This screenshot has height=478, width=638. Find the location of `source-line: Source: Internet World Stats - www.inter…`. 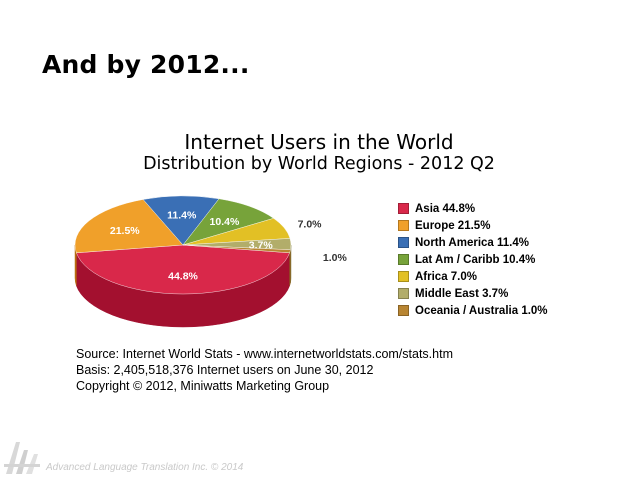

source-line: Source: Internet World Stats - www.inter… is located at coordinates (264, 354).